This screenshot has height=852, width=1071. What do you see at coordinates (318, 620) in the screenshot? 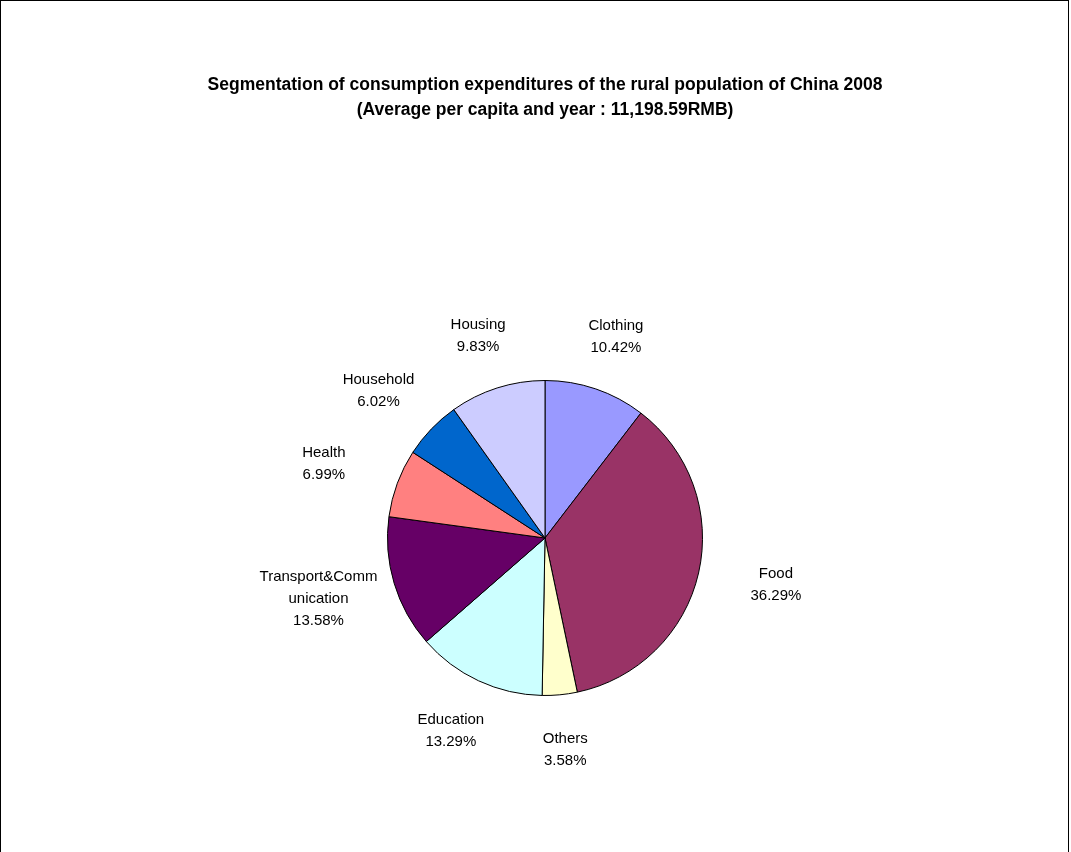
I see `data-label: 13.58%` at bounding box center [318, 620].